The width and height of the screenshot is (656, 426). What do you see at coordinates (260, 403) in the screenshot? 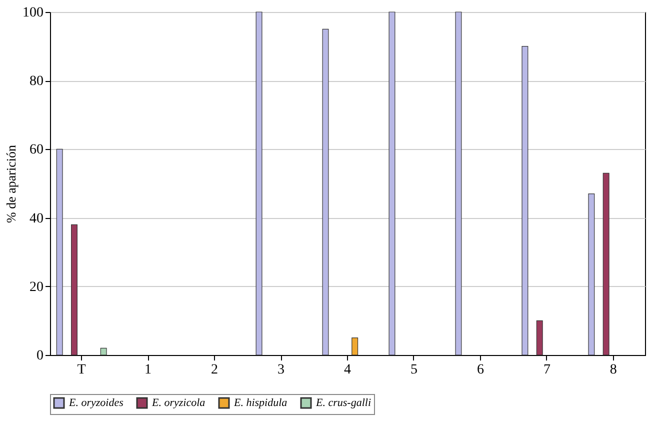
I see `legend-label: E. hispidula` at bounding box center [260, 403].